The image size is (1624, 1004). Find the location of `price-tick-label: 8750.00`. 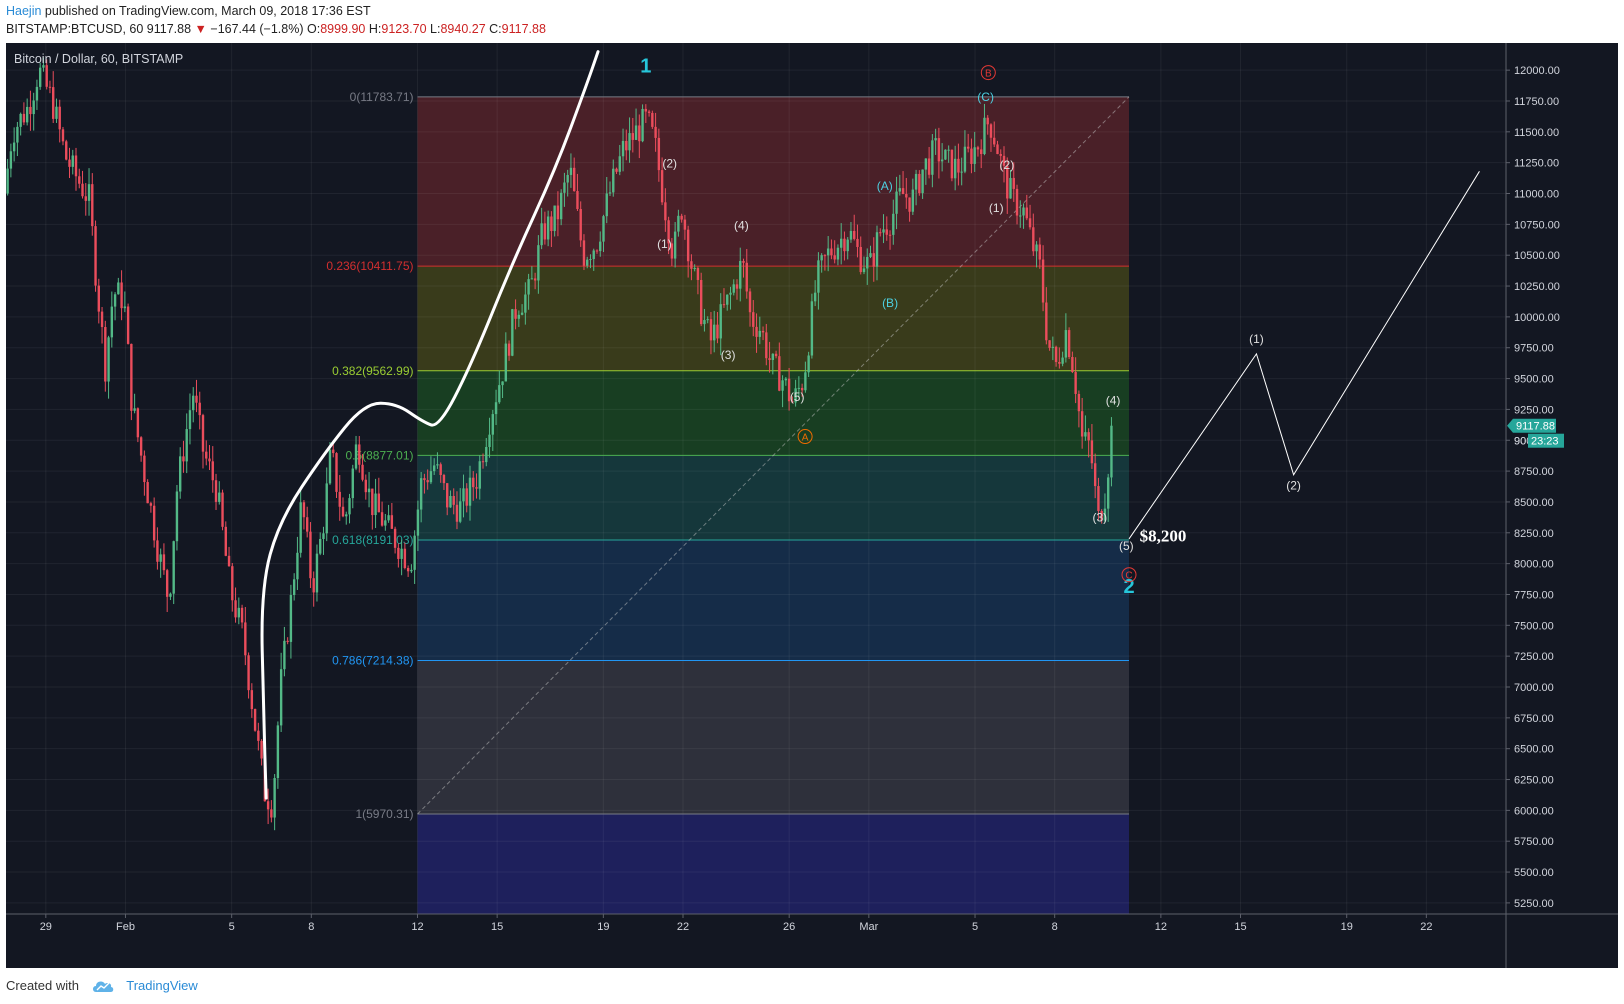

price-tick-label: 8750.00 is located at coordinates (1534, 472).